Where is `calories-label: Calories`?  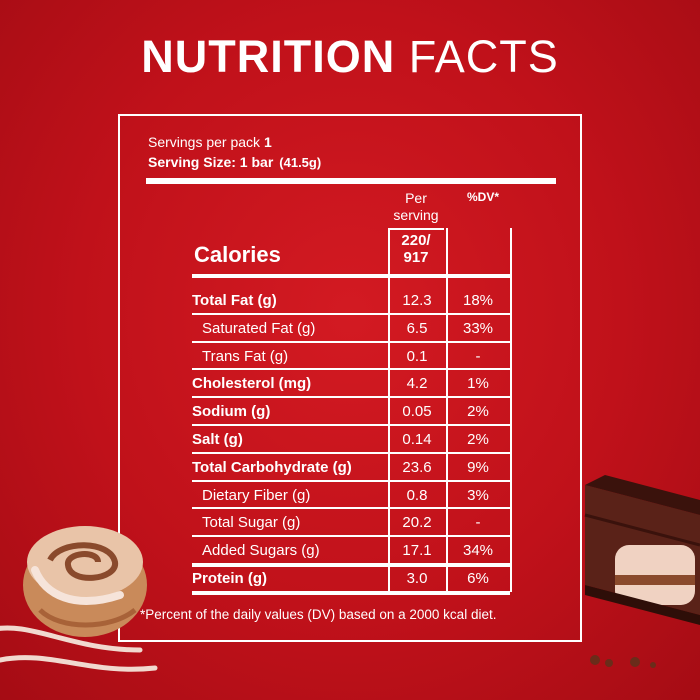
calories-label: Calories is located at coordinates (237, 254).